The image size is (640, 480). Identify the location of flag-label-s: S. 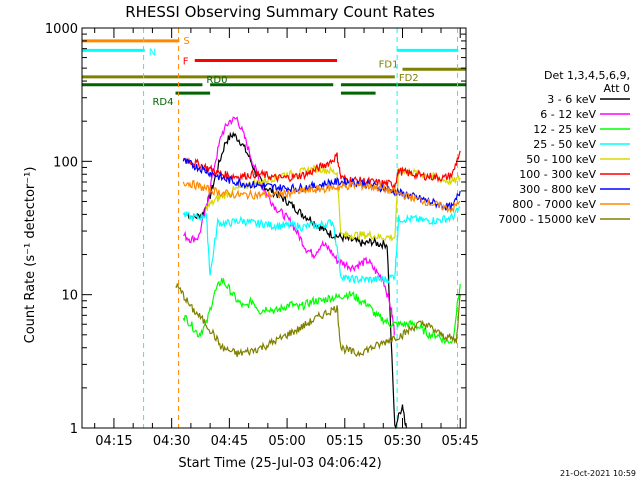
(186, 41).